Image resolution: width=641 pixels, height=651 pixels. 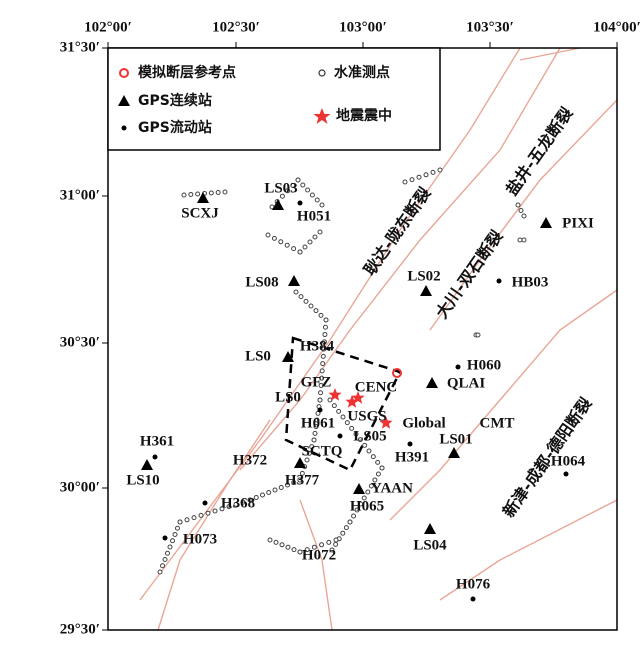 What do you see at coordinates (412, 457) in the screenshot?
I see `station-label: H391` at bounding box center [412, 457].